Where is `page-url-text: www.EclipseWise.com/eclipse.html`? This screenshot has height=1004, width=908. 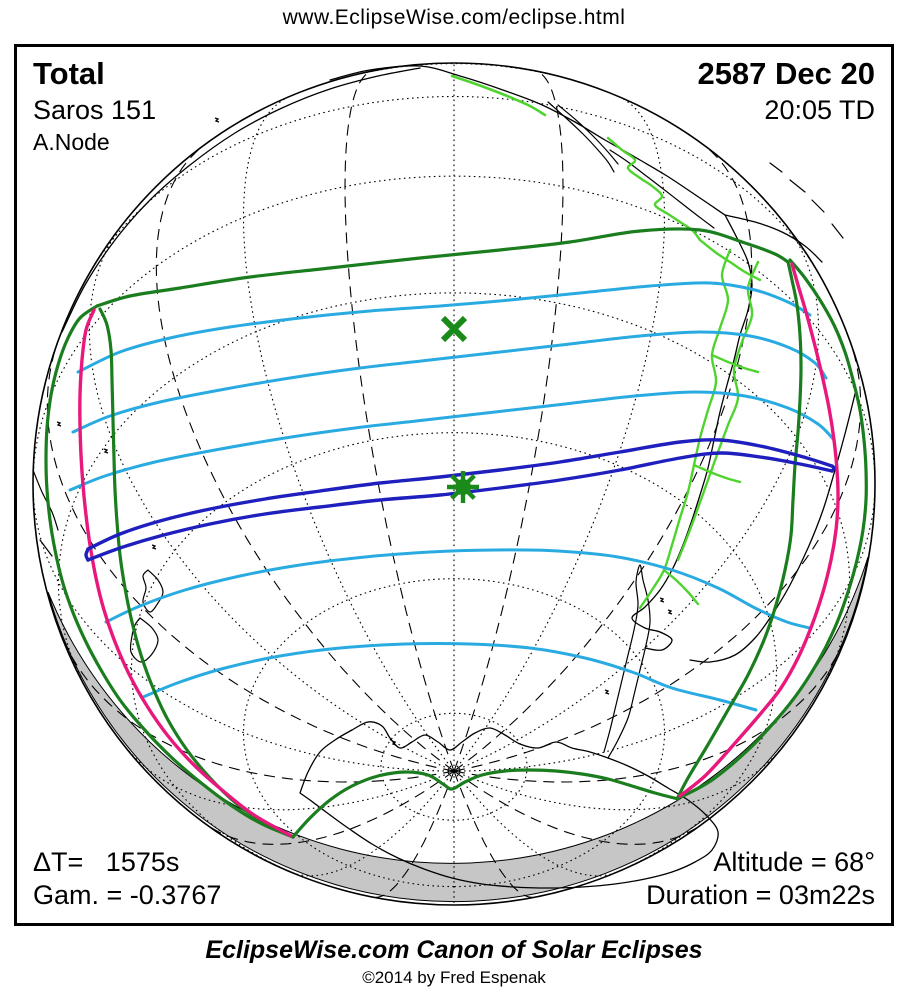
page-url-text: www.EclipseWise.com/eclipse.html is located at coordinates (454, 17).